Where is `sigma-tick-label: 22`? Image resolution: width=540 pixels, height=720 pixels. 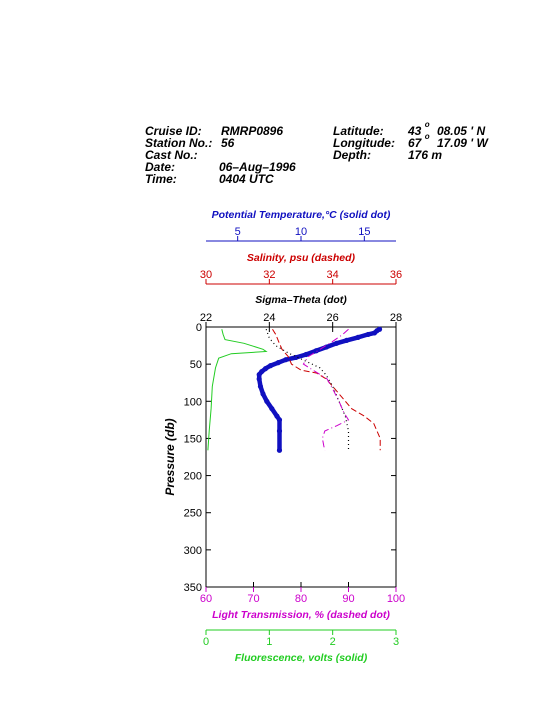
sigma-tick-label: 22 is located at coordinates (206, 318).